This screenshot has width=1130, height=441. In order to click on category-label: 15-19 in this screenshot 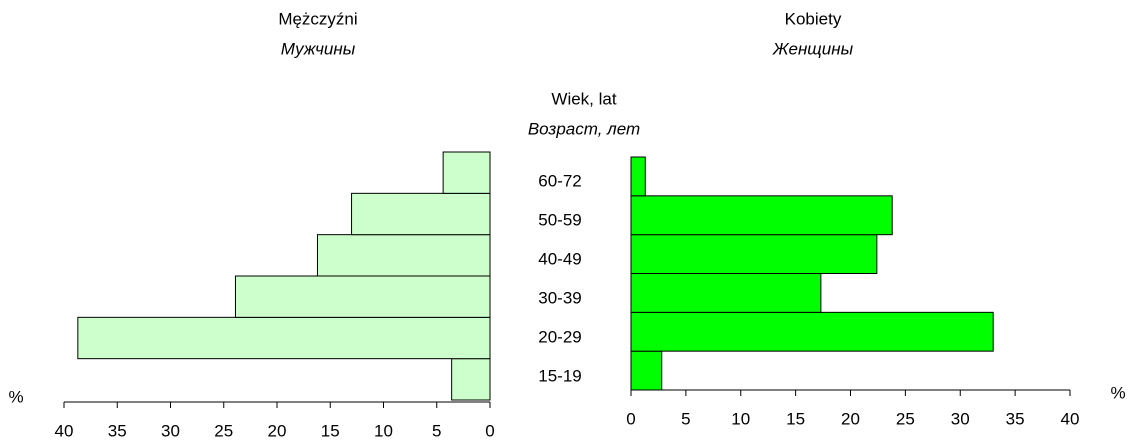, I will do `click(559, 375)`.